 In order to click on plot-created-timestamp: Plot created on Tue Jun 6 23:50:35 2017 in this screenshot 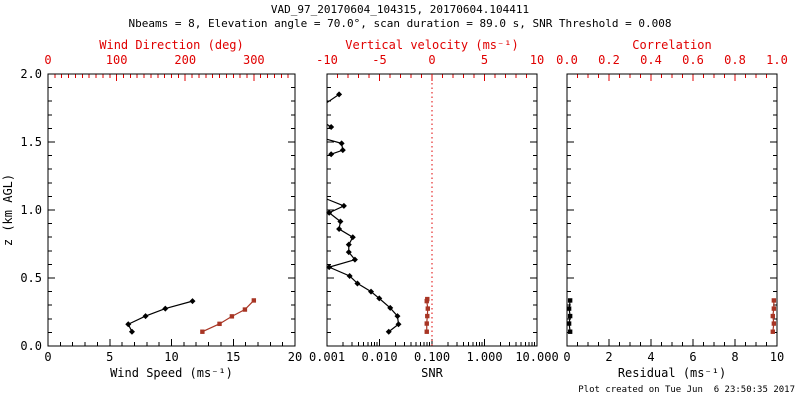, I will do `click(686, 390)`.